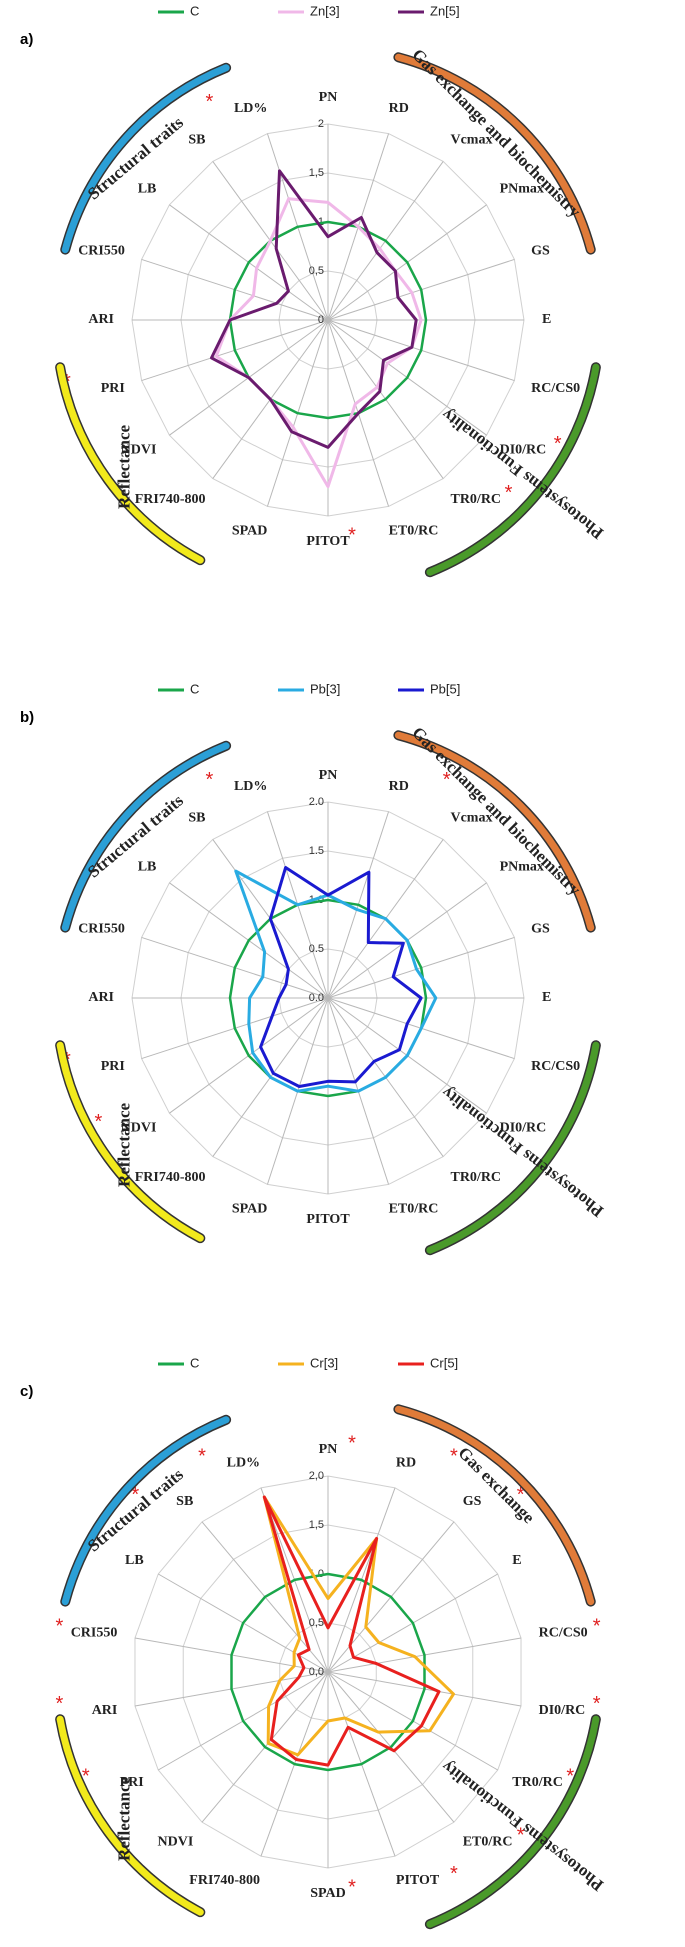 This screenshot has width=685, height=1947. What do you see at coordinates (316, 851) in the screenshot?
I see `tick-label: 1.5` at bounding box center [316, 851].